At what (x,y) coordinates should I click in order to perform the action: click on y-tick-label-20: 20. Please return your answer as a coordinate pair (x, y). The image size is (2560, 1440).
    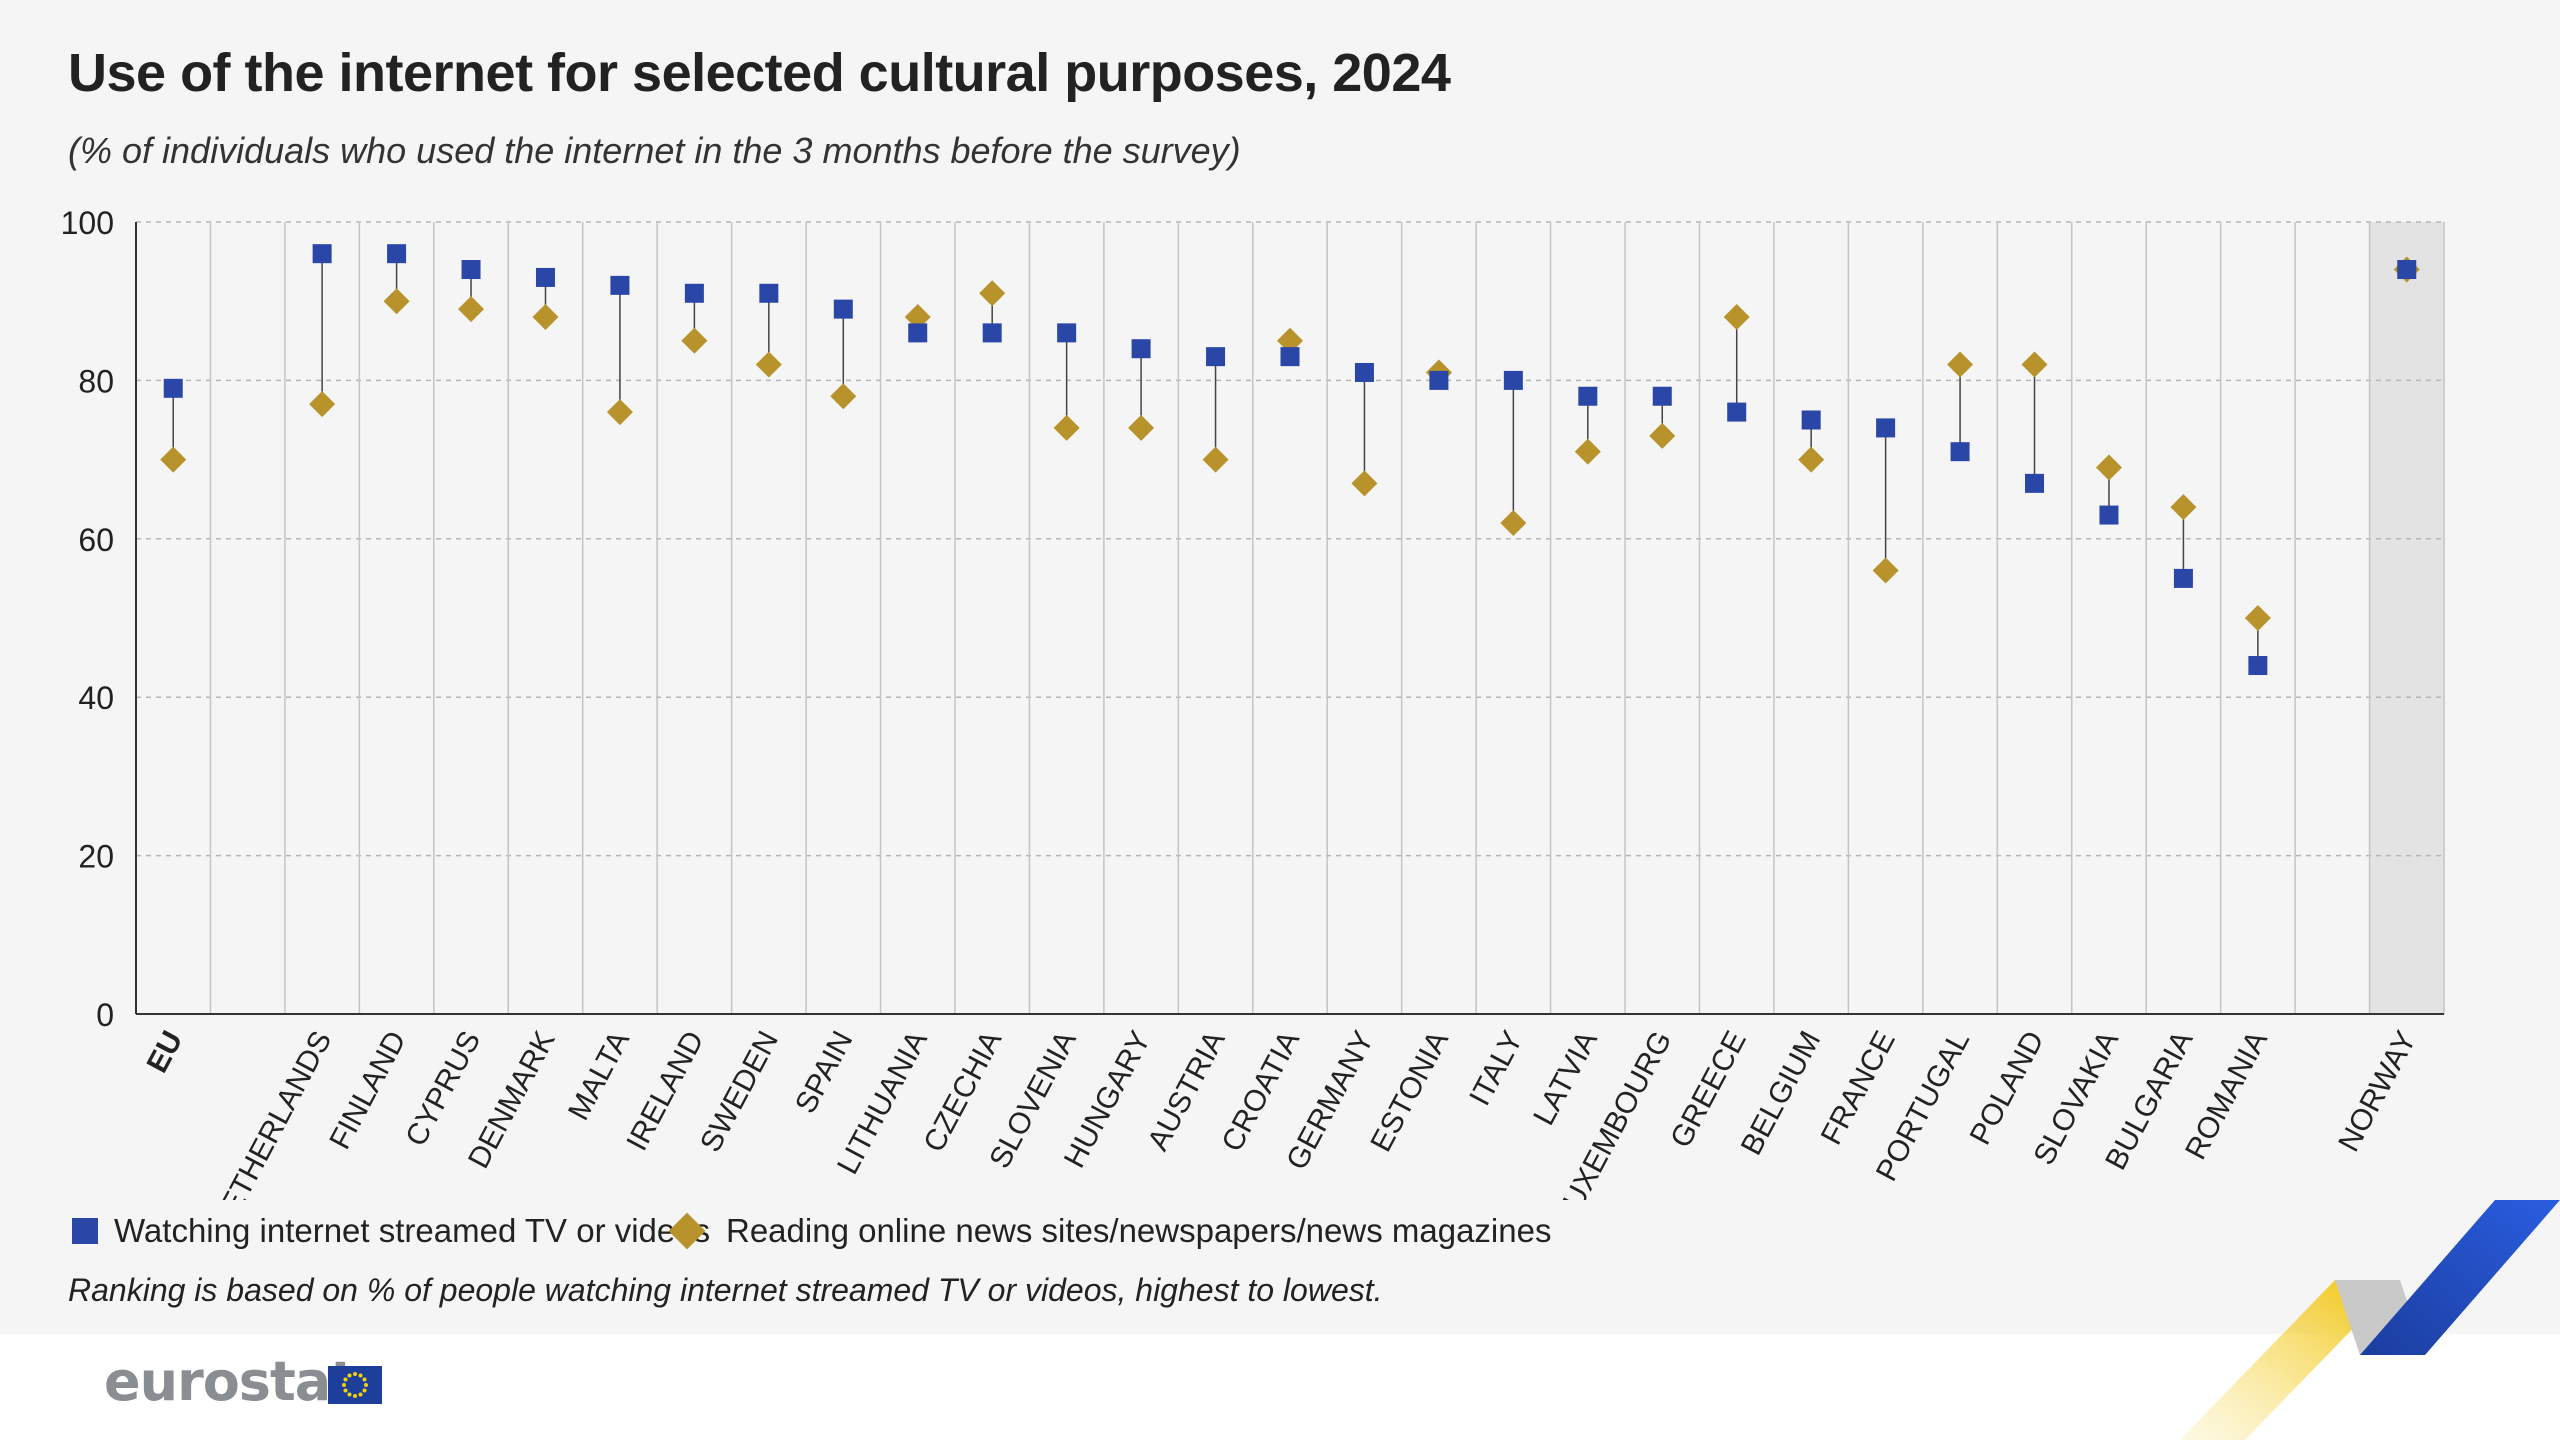
    Looking at the image, I should click on (96, 857).